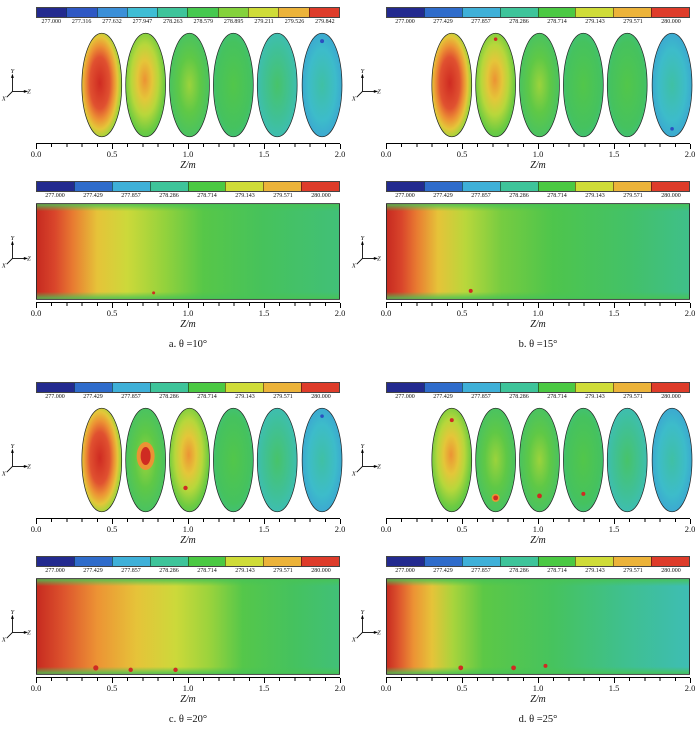 The image size is (700, 749). Describe the element at coordinates (172, 460) in the screenshot. I see `cross-section-plot: Y Z X` at that location.